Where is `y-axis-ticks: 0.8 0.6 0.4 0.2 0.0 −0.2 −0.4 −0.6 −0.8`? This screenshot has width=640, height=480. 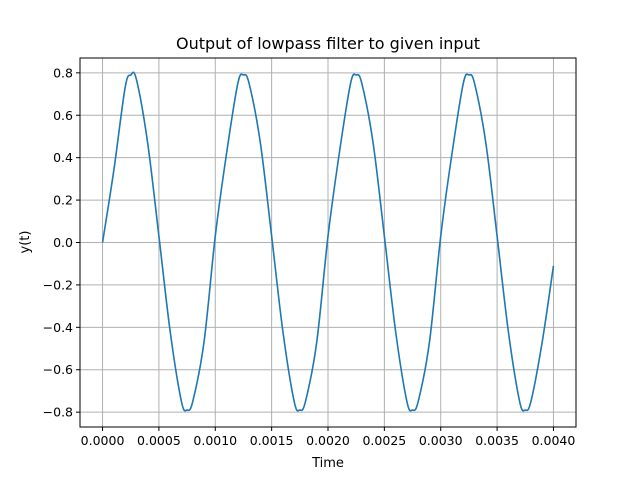
y-axis-ticks: 0.8 0.6 0.4 0.2 0.0 −0.2 −0.4 −0.6 −0.8 is located at coordinates (61, 242).